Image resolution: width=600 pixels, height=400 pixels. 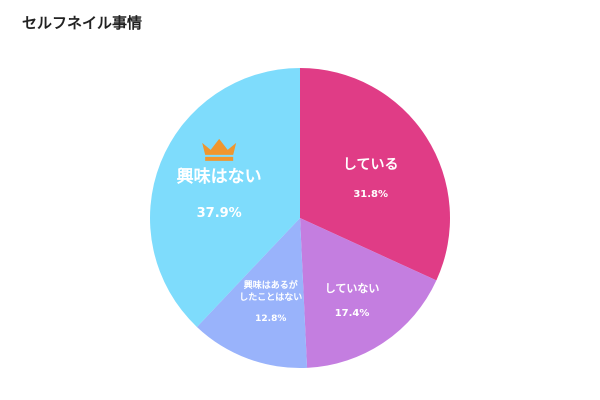 I want to click on slice-value-label: 12.8%, so click(x=270, y=319).